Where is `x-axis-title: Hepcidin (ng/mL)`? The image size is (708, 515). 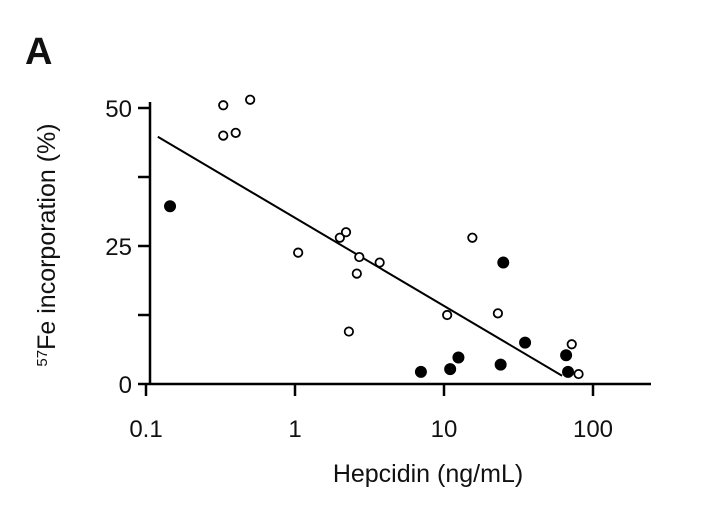
x-axis-title: Hepcidin (ng/mL) is located at coordinates (428, 474).